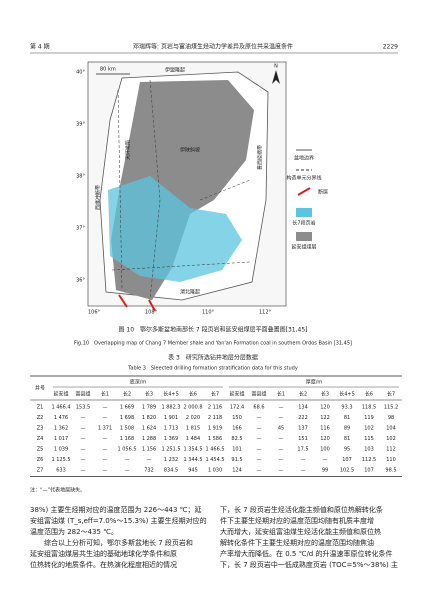 The image size is (427, 603). What do you see at coordinates (214, 450) in the screenshot?
I see `table-cell: 1 466.5` at bounding box center [214, 450].